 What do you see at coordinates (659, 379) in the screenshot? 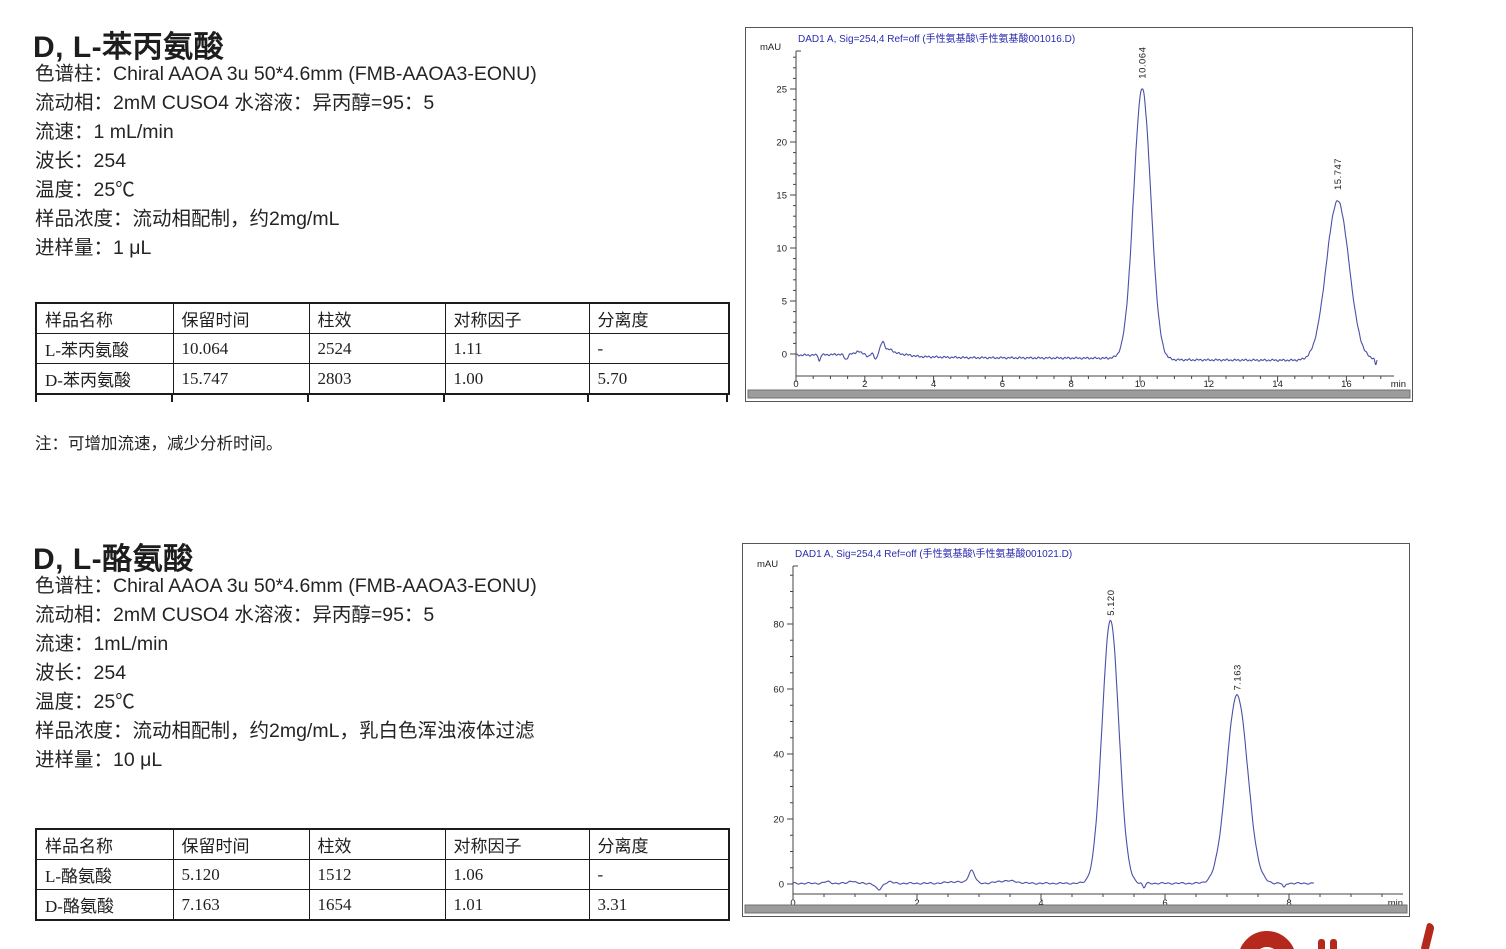
I see `cell-resolution: 5.70` at bounding box center [659, 379].